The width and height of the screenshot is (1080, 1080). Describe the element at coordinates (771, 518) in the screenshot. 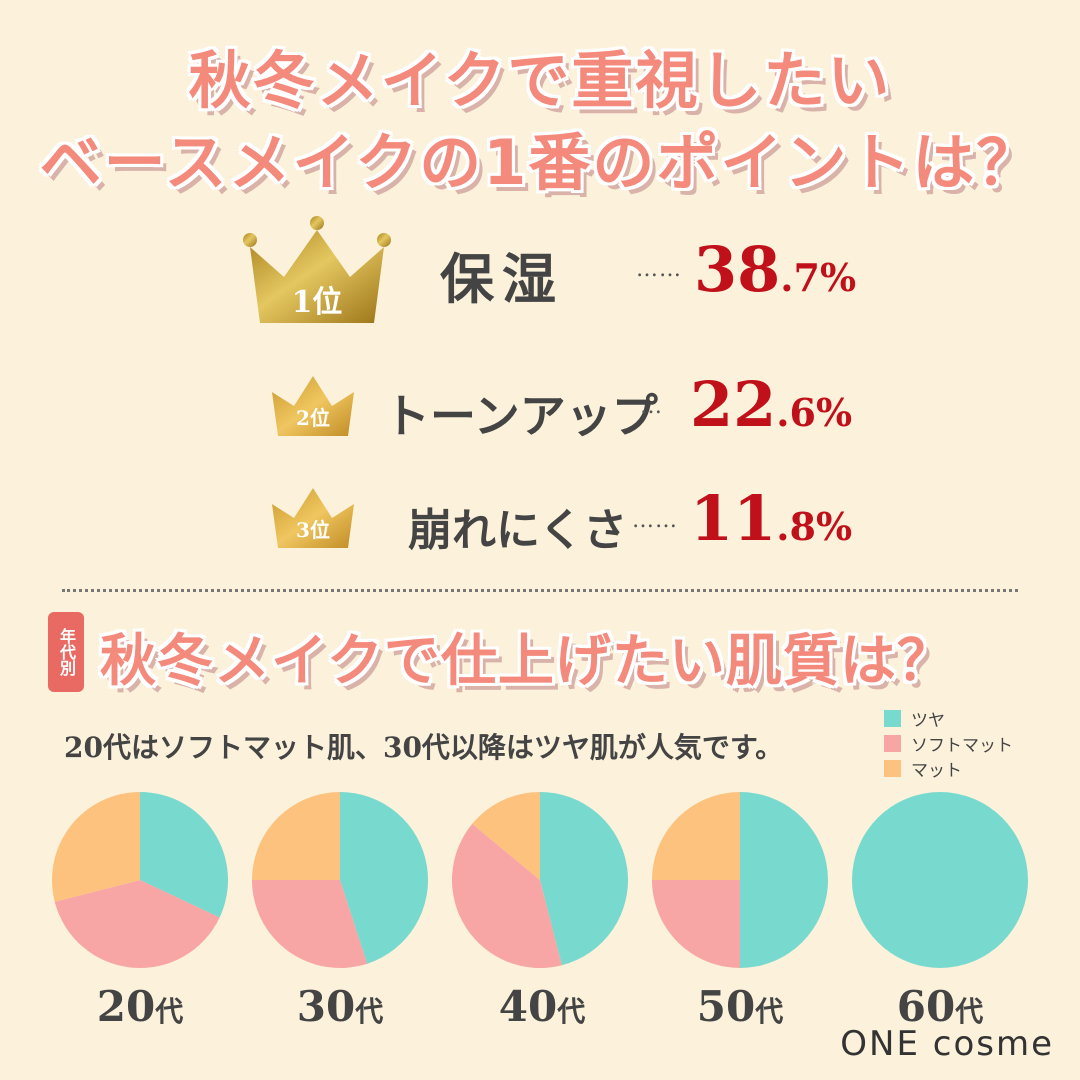

I see `rank-percent: 11.8%` at that location.